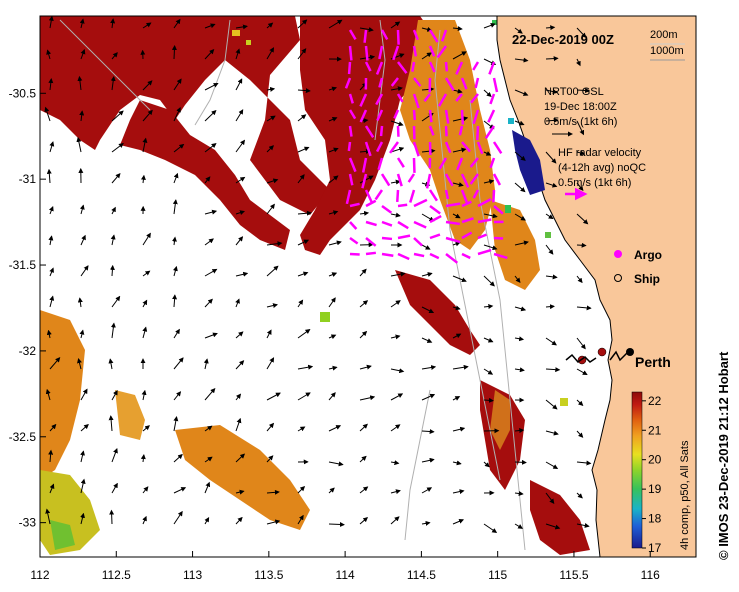  What do you see at coordinates (655, 401) in the screenshot?
I see `colorbar-tick-label: 22` at bounding box center [655, 401].